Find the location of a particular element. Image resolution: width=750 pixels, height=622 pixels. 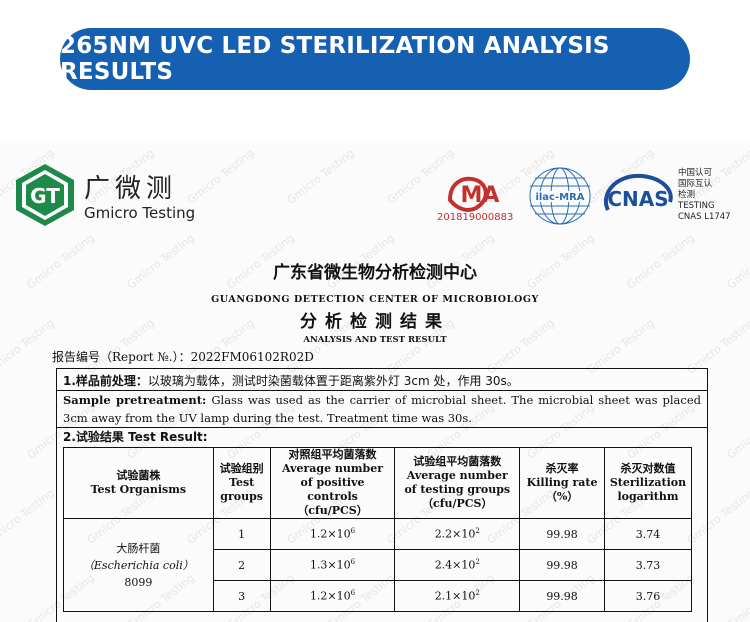

logo-letters: GT is located at coordinates (45, 196).